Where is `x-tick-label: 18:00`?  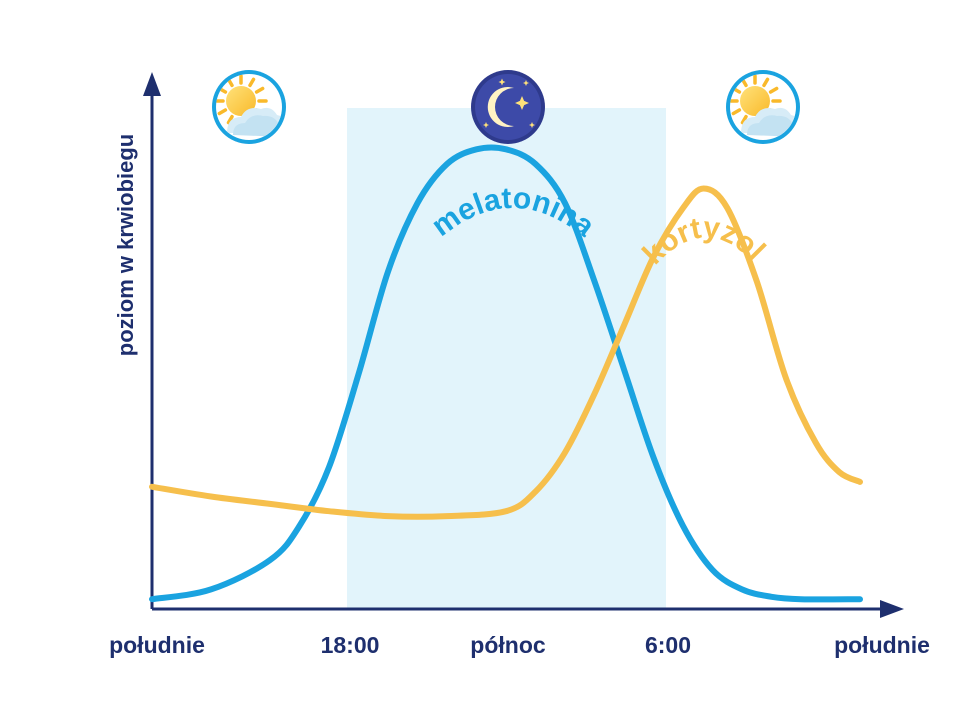
x-tick-label: 18:00 is located at coordinates (350, 645).